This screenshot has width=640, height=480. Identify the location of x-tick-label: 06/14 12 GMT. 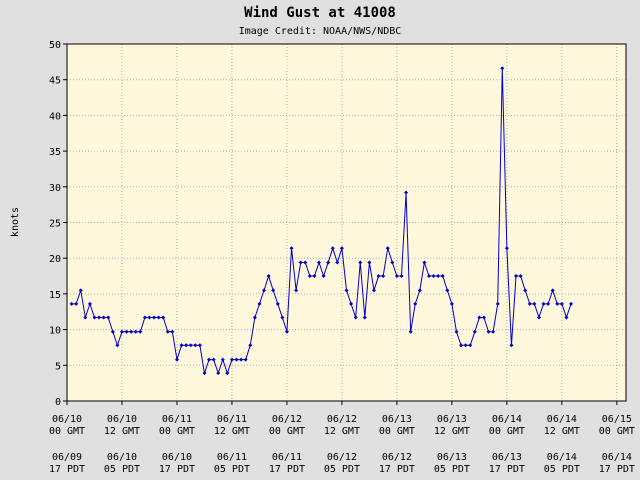
(562, 425).